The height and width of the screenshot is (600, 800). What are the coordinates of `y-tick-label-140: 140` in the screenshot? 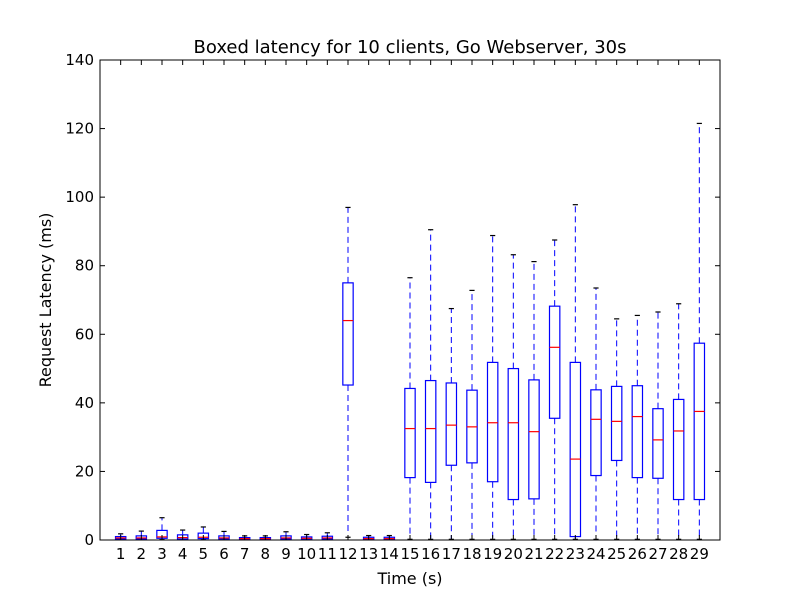 It's located at (79, 60).